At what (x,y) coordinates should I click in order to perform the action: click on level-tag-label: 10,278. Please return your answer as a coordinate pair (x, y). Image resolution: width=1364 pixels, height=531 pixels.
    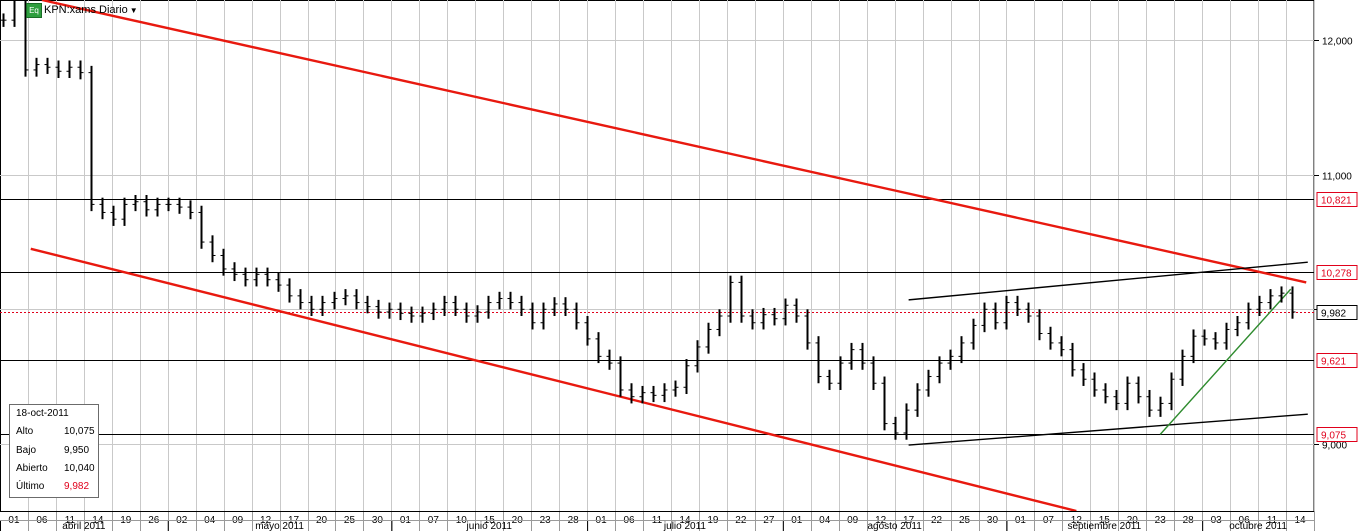
    Looking at the image, I should click on (1336, 274).